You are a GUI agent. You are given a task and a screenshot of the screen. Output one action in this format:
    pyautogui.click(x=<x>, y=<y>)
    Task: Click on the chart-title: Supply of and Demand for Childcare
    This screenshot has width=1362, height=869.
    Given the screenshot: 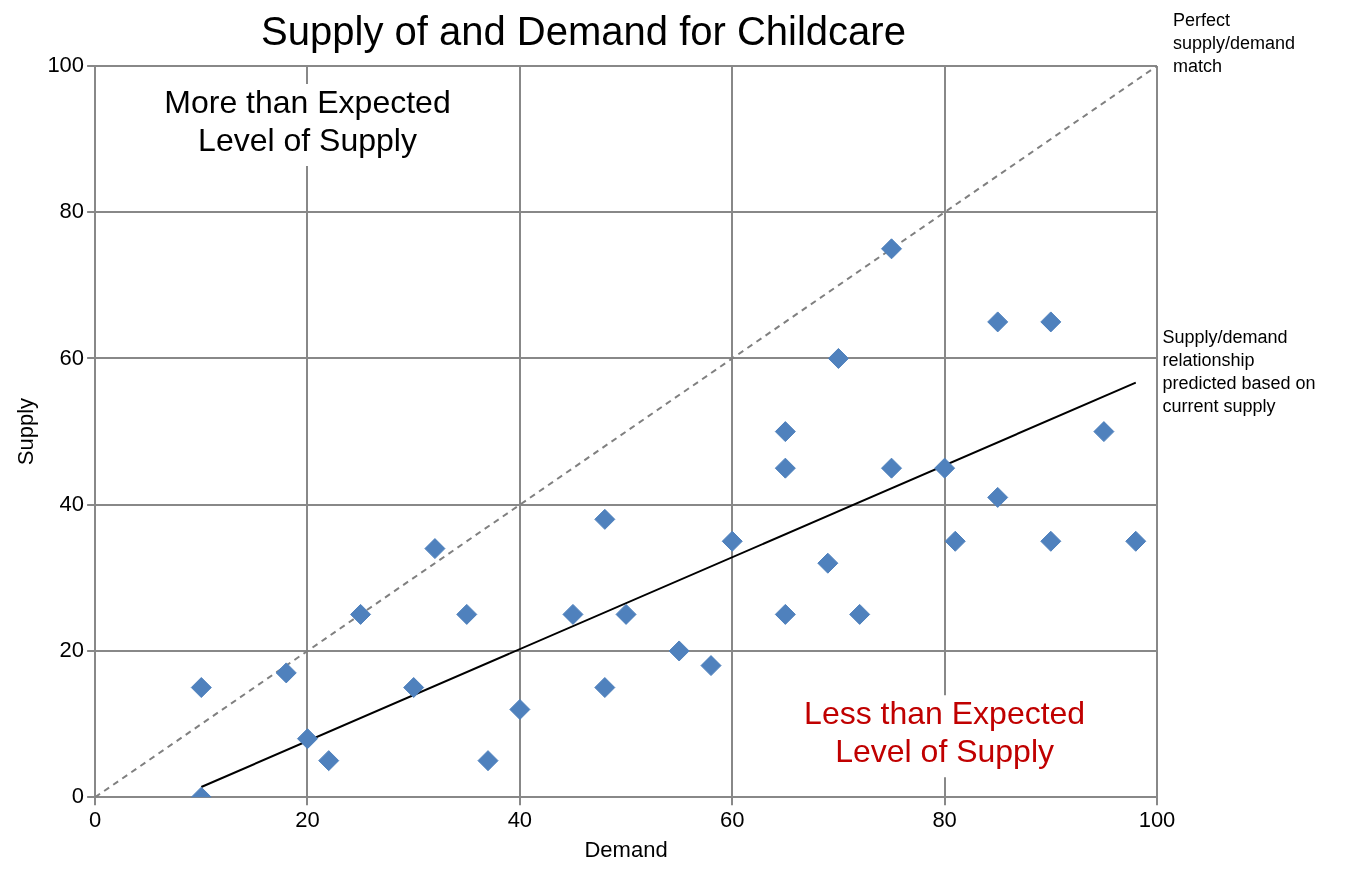 What is the action you would take?
    pyautogui.click(x=583, y=31)
    